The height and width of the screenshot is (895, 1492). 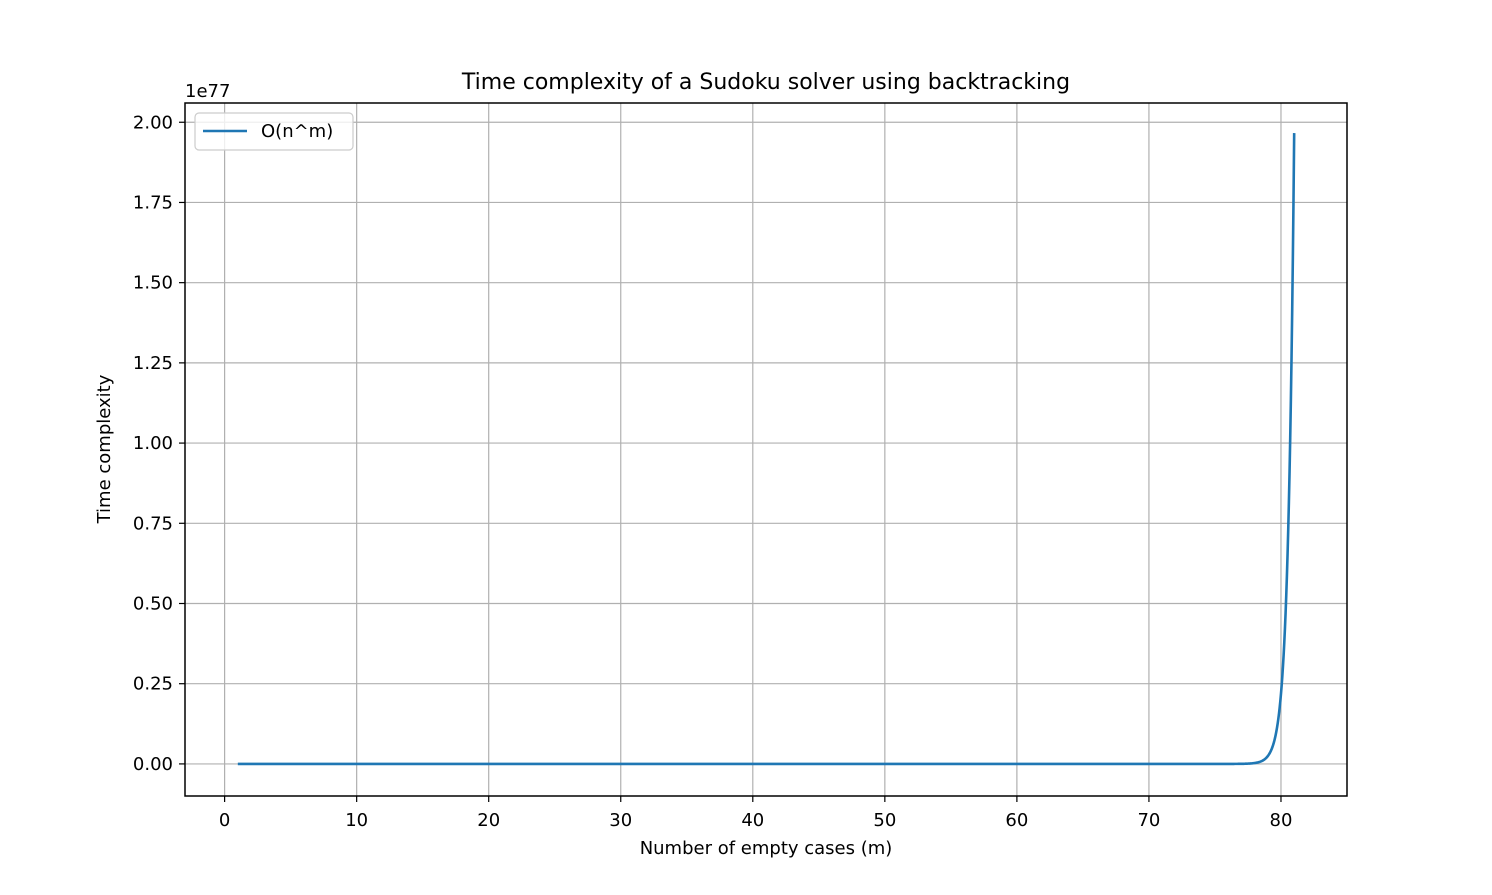 What do you see at coordinates (297, 131) in the screenshot?
I see `legend-entry-label: O(n^m)` at bounding box center [297, 131].